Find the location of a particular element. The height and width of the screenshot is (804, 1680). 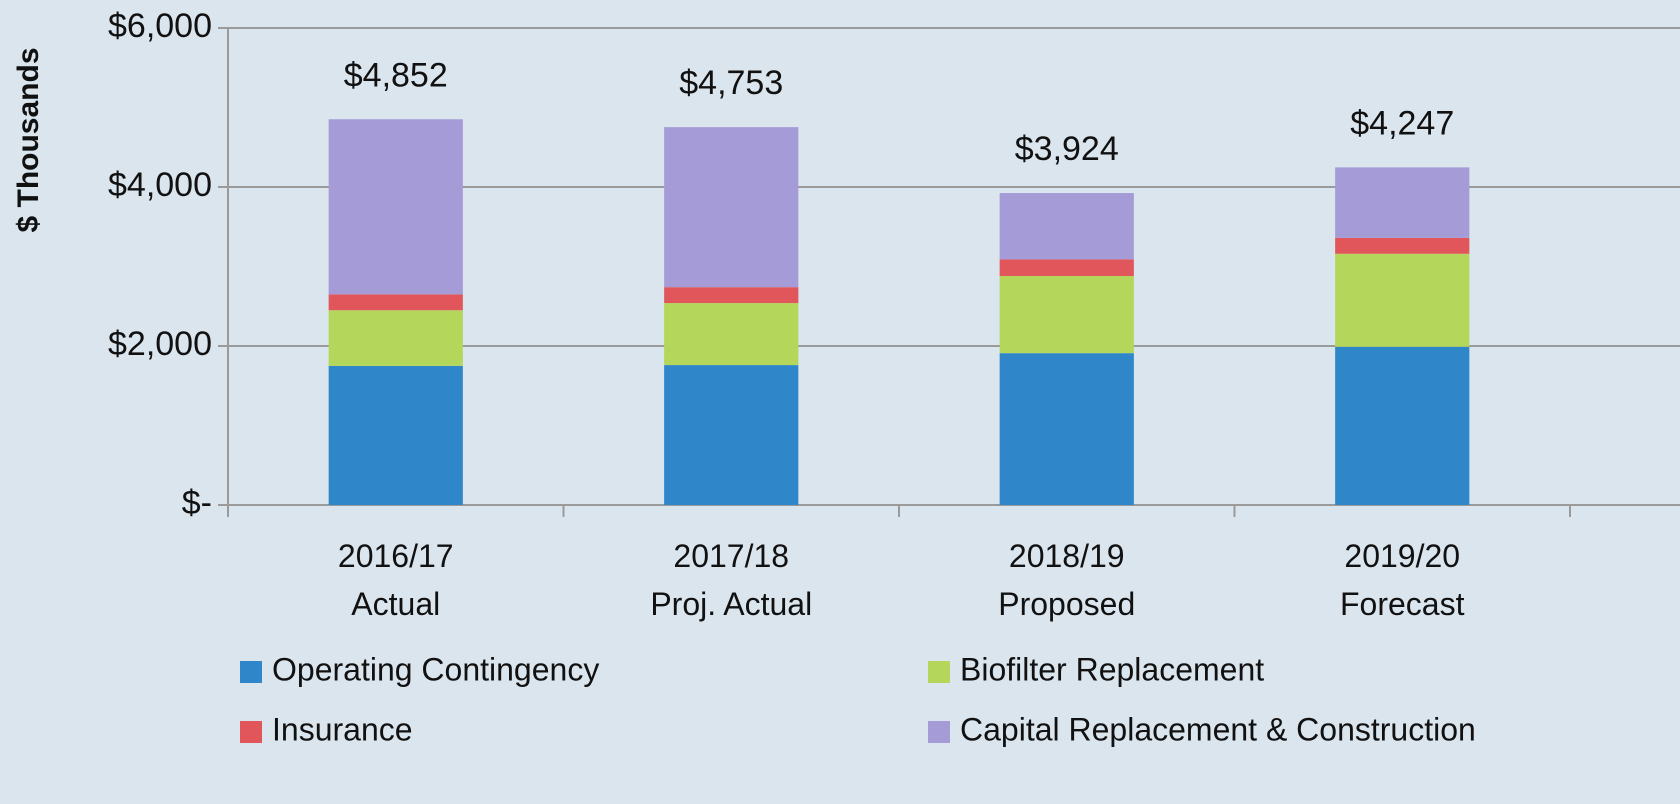

total-label: $3,924 is located at coordinates (1067, 149).